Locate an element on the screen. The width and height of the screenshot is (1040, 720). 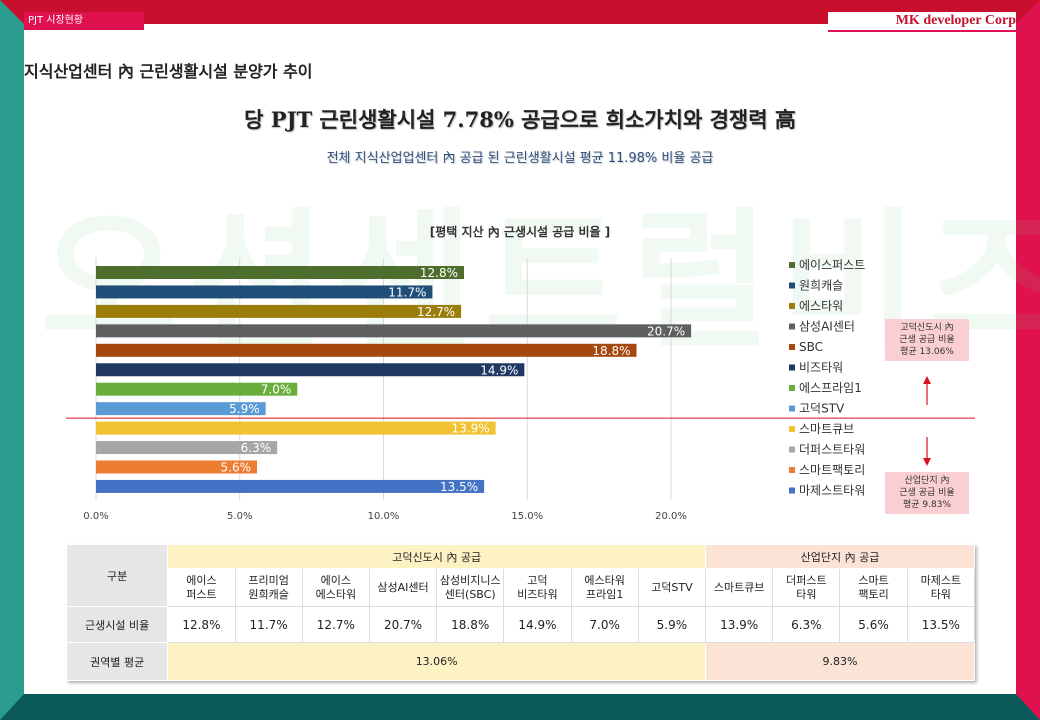
table-column-header-line: 고덕 is located at coordinates (537, 580).